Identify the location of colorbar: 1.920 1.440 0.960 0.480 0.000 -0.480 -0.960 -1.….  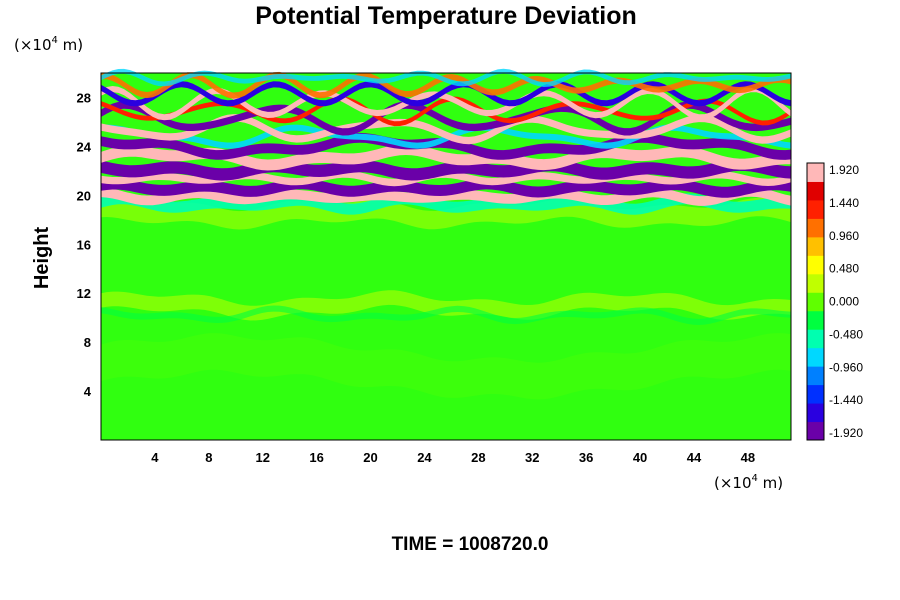
(834, 301).